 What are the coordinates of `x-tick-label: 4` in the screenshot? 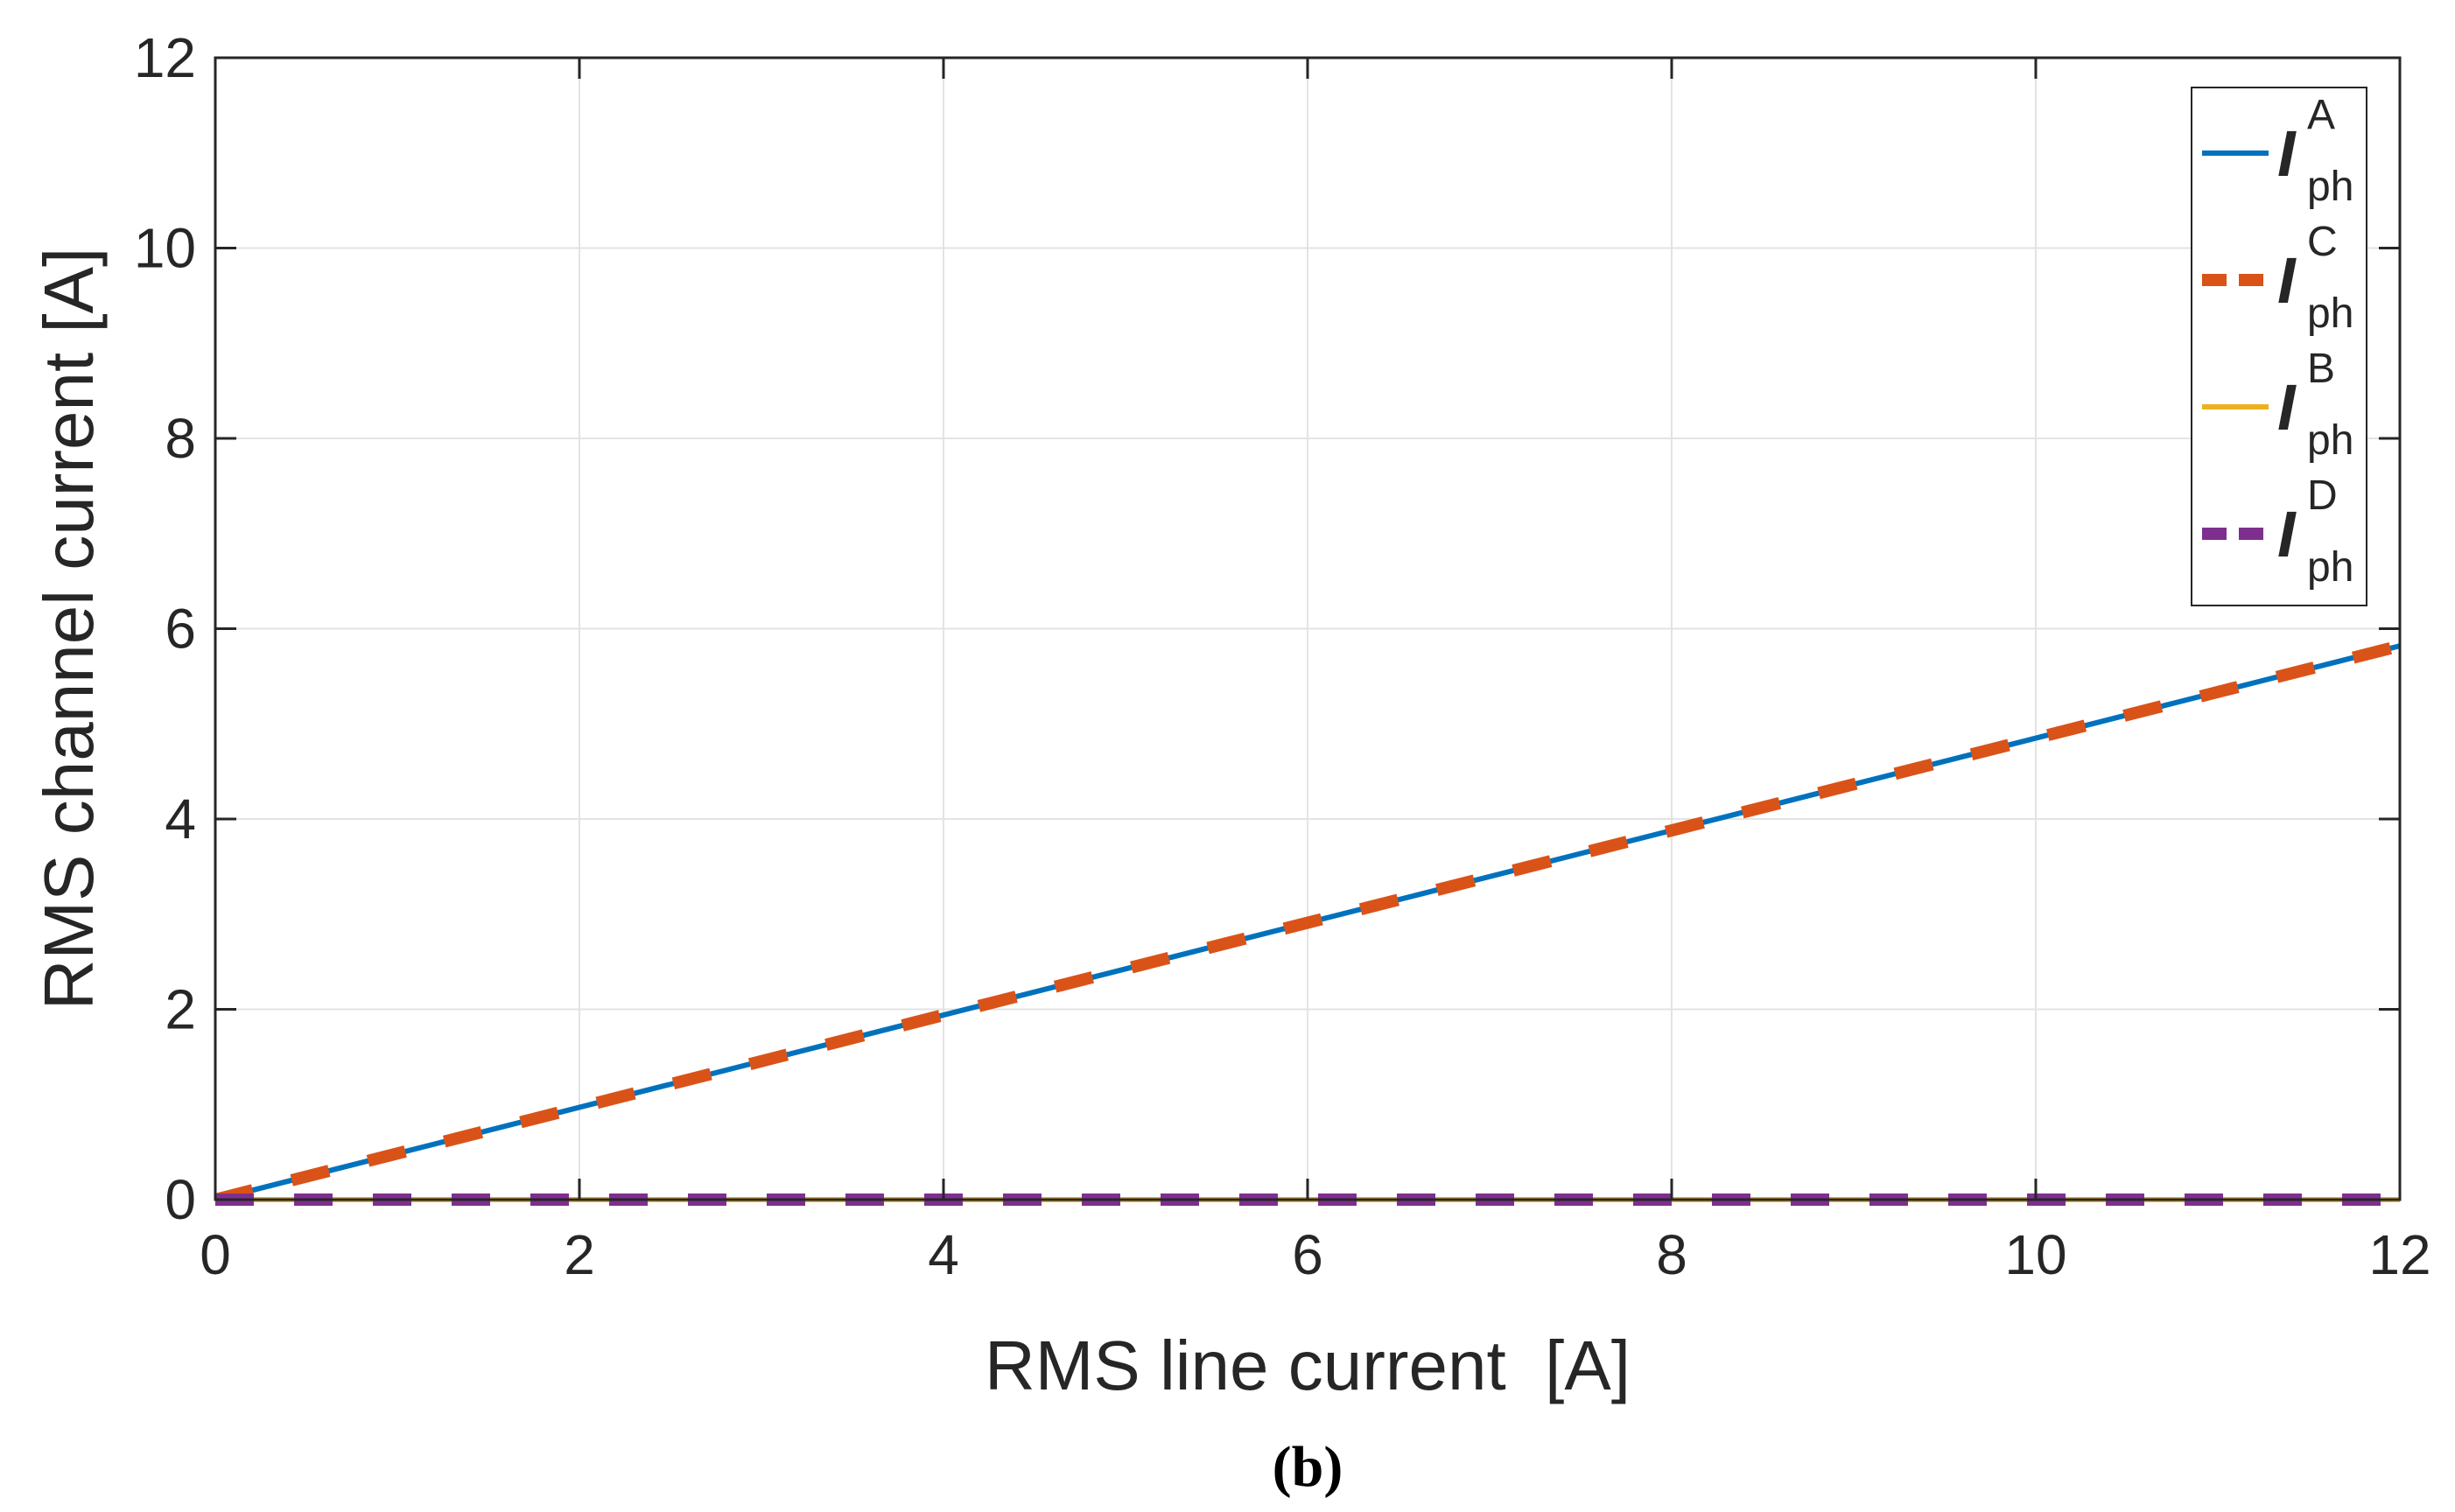 It's located at (943, 1254).